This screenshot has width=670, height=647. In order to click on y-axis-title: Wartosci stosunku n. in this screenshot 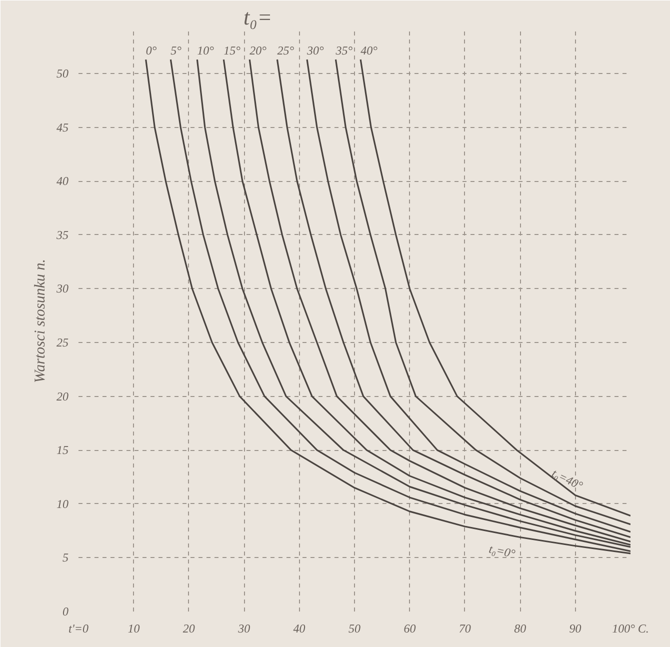, I will do `click(40, 321)`.